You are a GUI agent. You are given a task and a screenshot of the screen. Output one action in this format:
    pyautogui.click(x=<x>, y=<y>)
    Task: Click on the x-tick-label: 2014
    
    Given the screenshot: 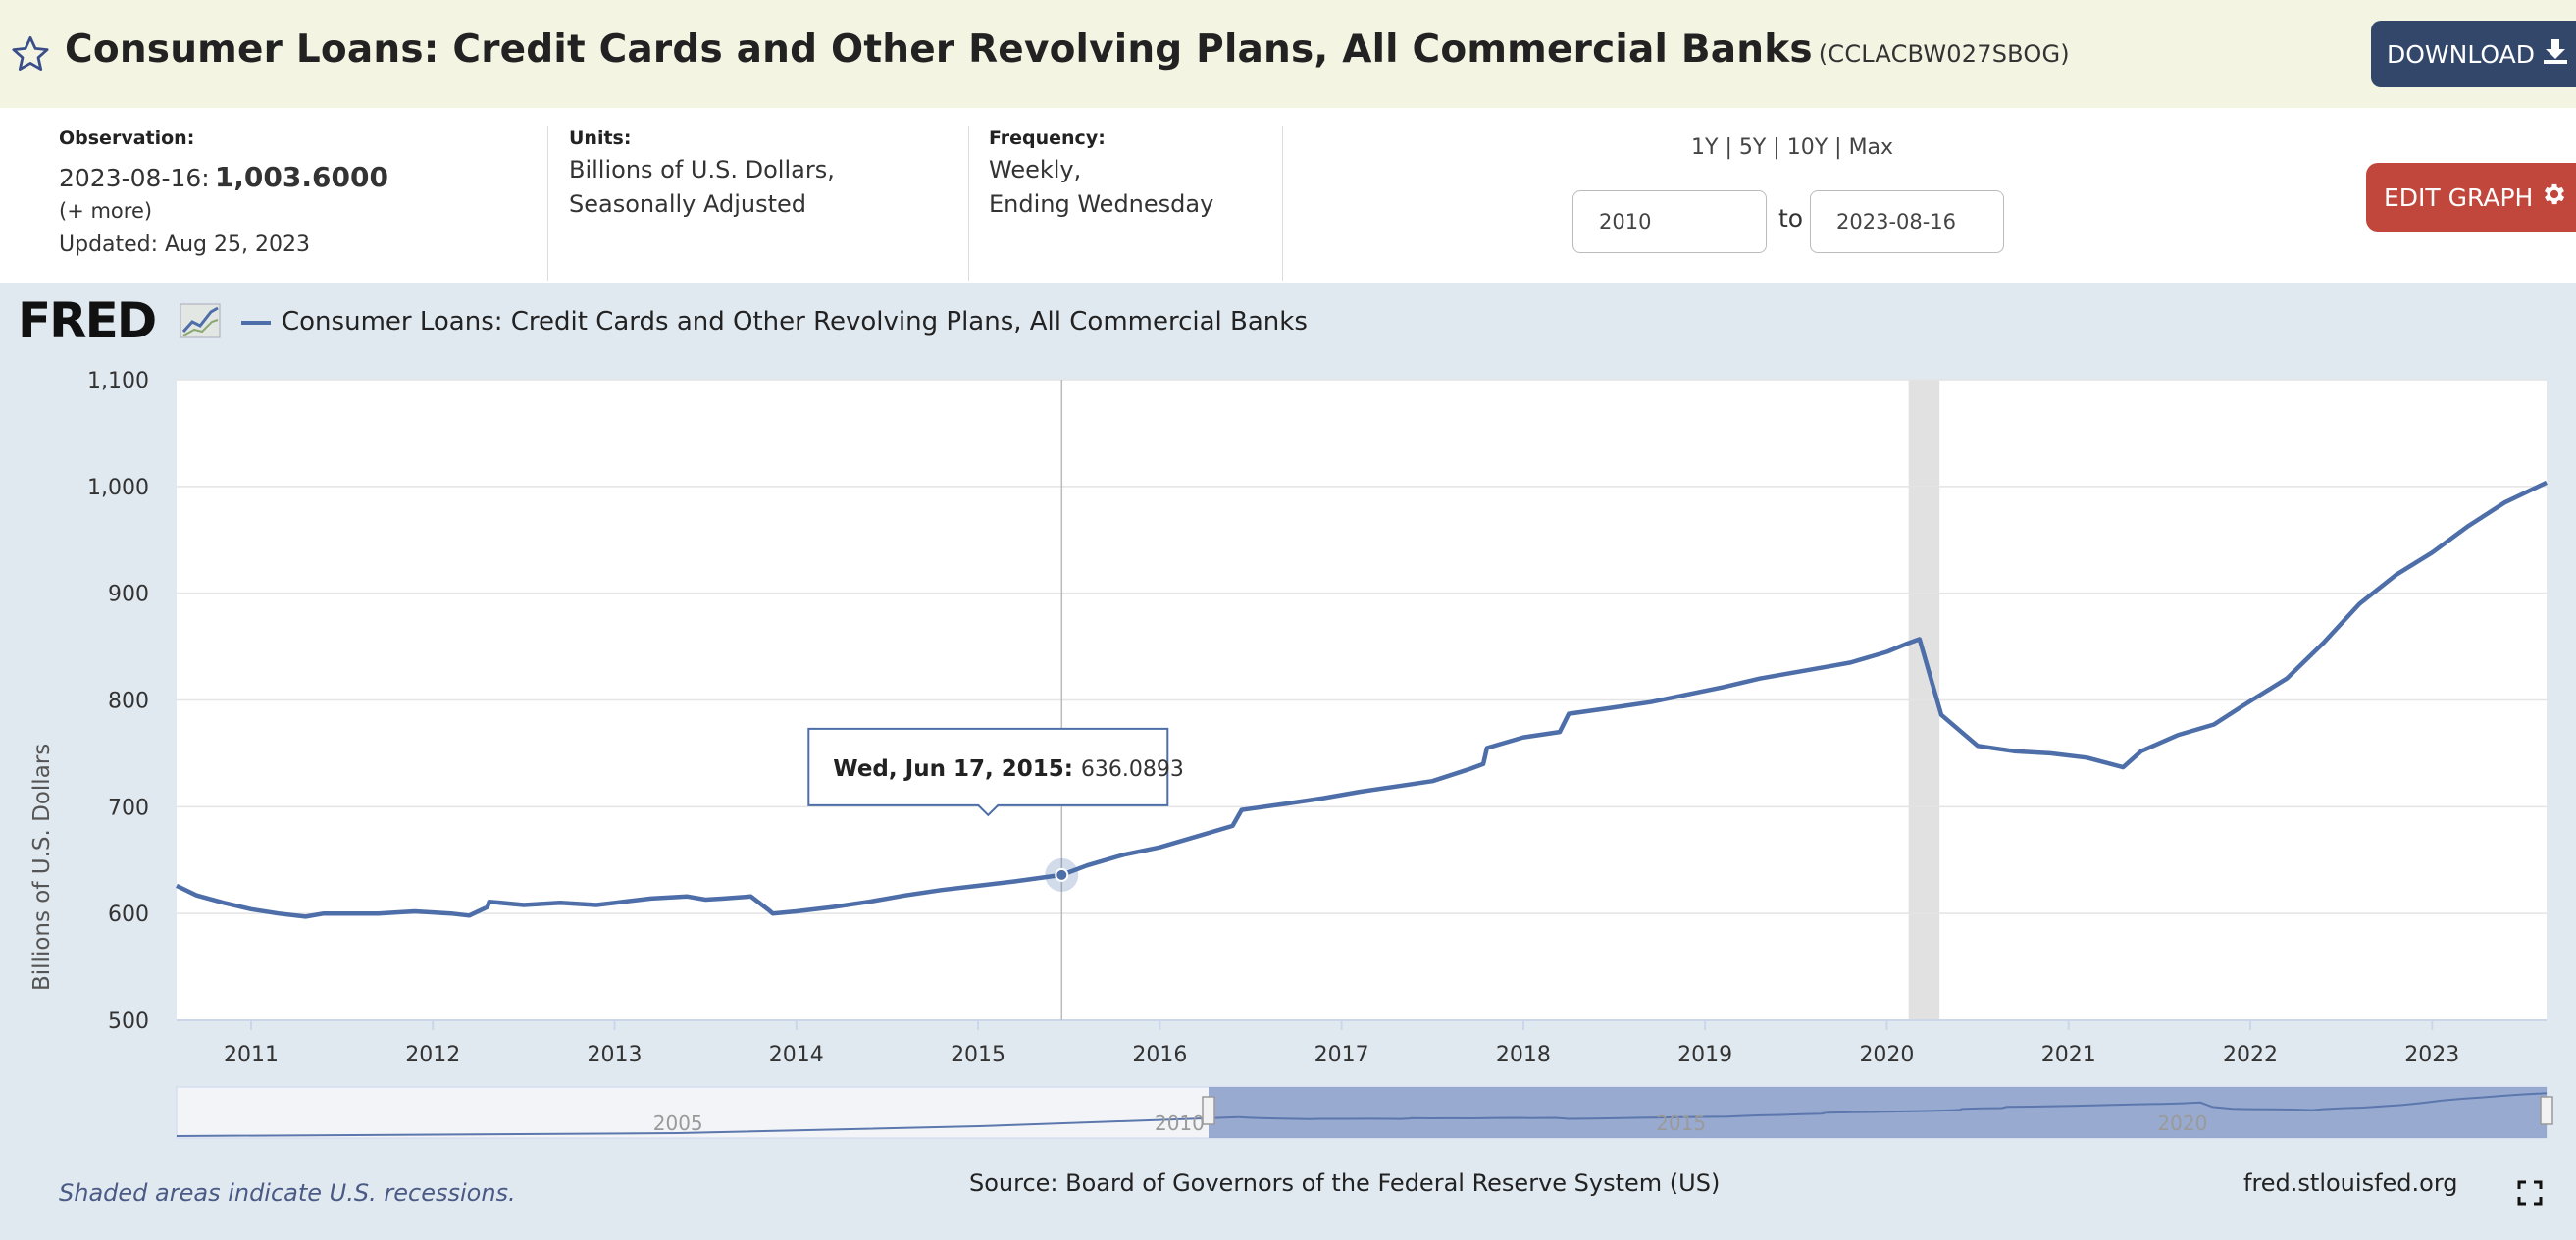 What is the action you would take?
    pyautogui.click(x=796, y=1055)
    